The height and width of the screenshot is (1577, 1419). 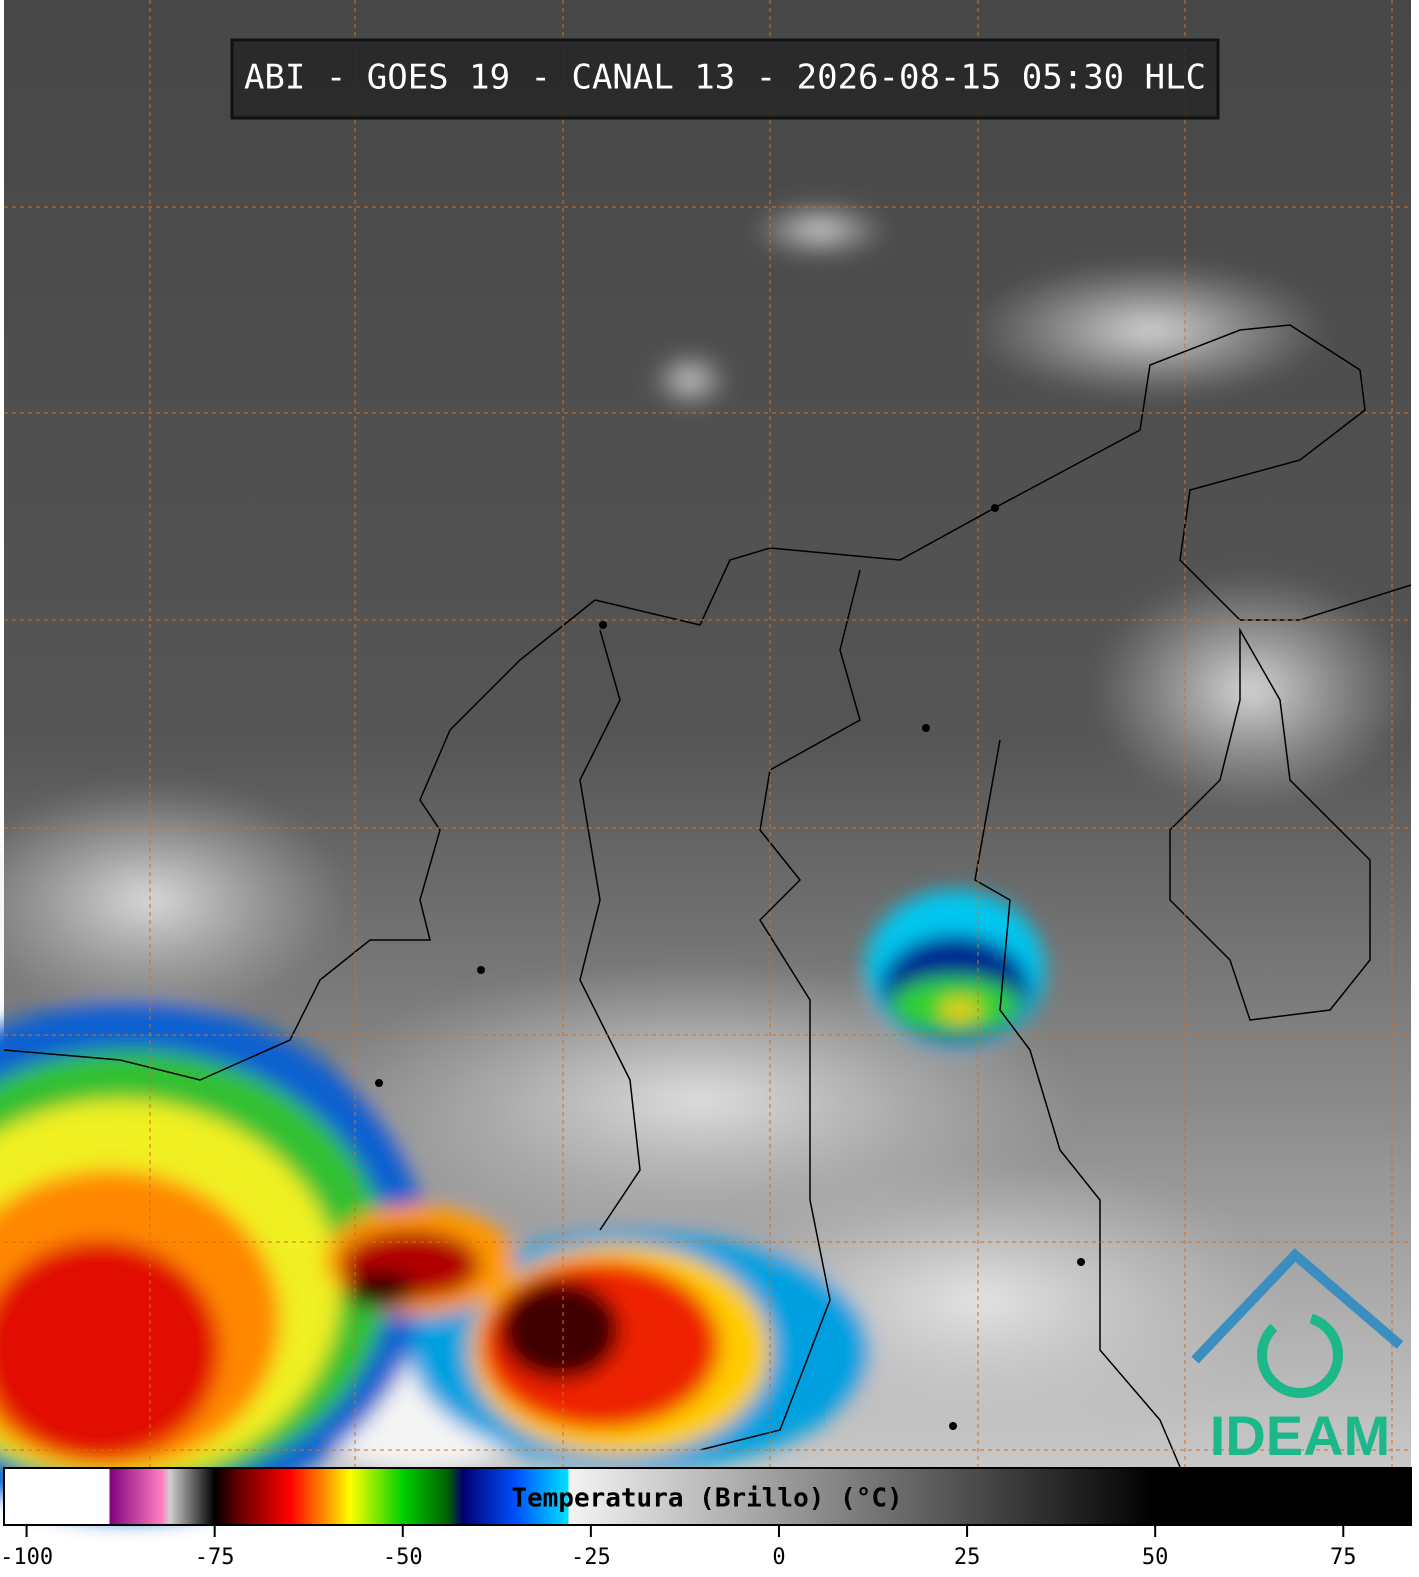 What do you see at coordinates (1155, 1557) in the screenshot?
I see `colorbar-tick-label: 50` at bounding box center [1155, 1557].